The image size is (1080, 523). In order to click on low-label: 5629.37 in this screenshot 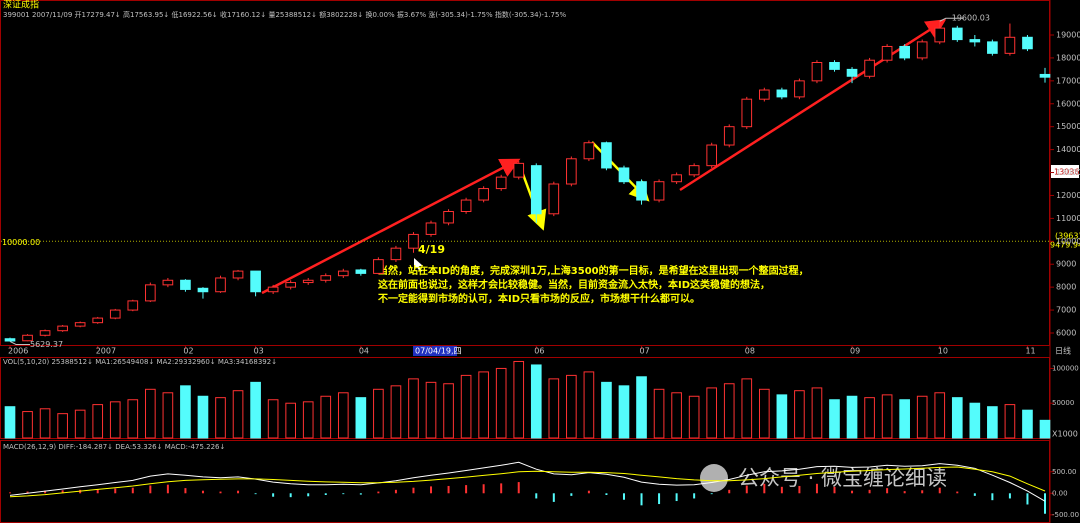, I will do `click(46, 344)`.